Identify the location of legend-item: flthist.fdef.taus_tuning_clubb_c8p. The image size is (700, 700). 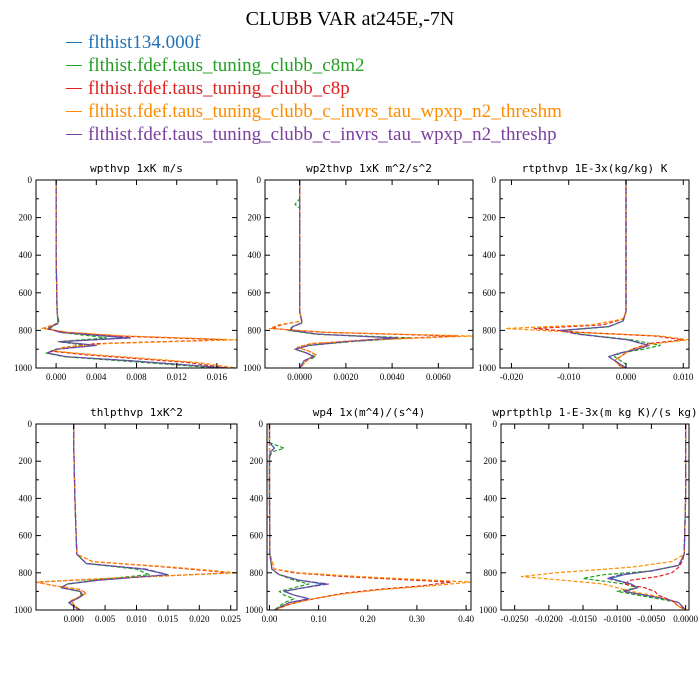
(314, 88).